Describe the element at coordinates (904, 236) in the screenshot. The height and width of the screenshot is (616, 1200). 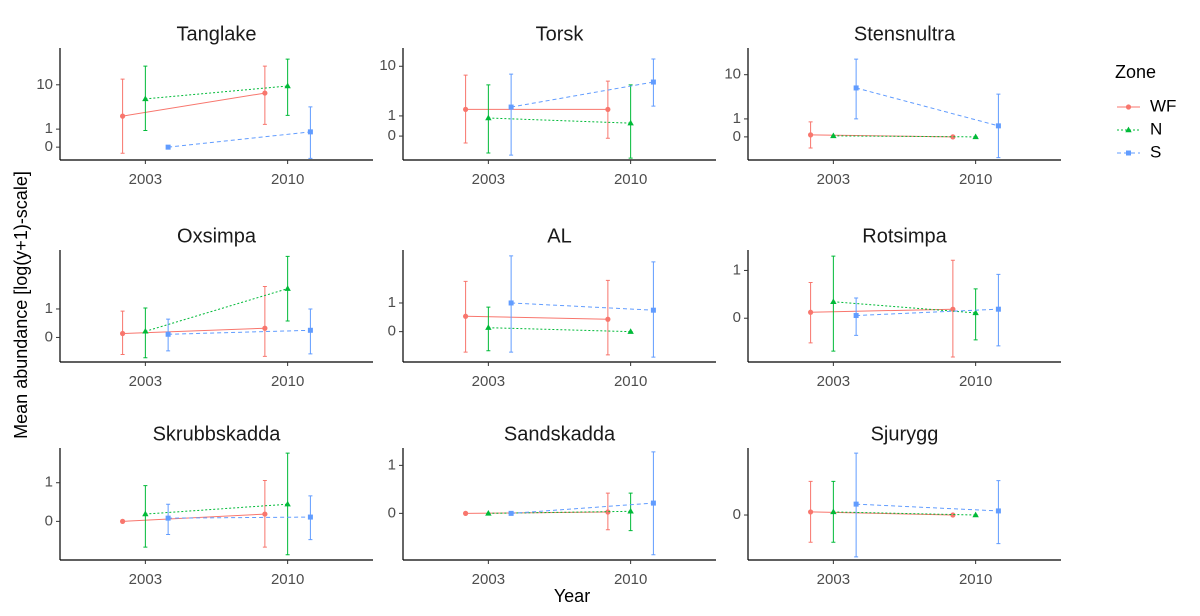
I see `panel-title: Rotsimpa` at that location.